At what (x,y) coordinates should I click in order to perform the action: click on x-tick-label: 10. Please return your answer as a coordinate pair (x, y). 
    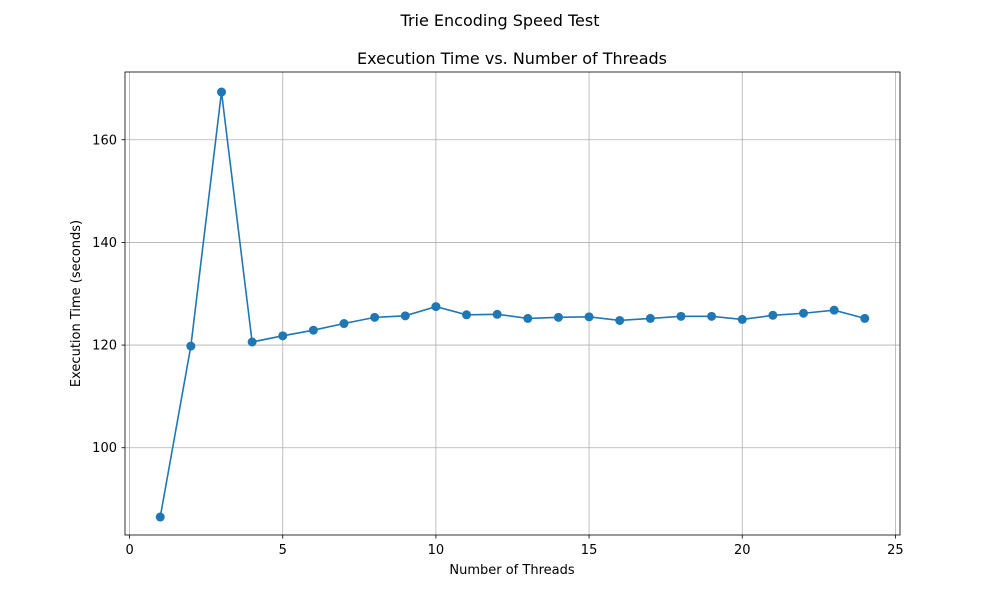
    Looking at the image, I should click on (436, 550).